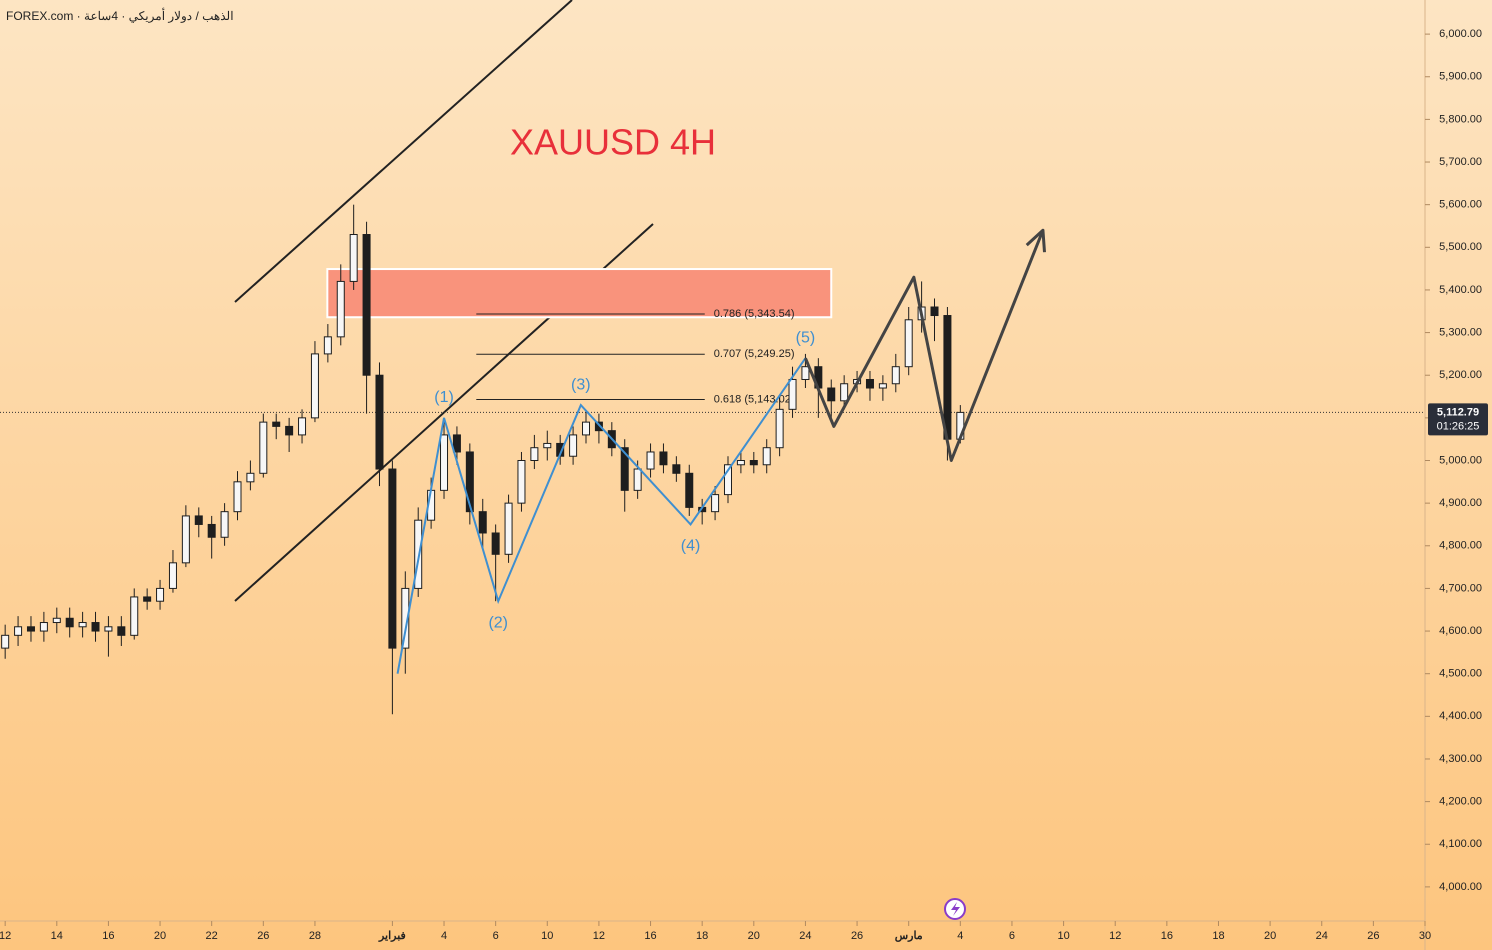 Image resolution: width=1492 pixels, height=950 pixels. Describe the element at coordinates (1460, 546) in the screenshot. I see `y-tick-label: 4,800.00` at that location.